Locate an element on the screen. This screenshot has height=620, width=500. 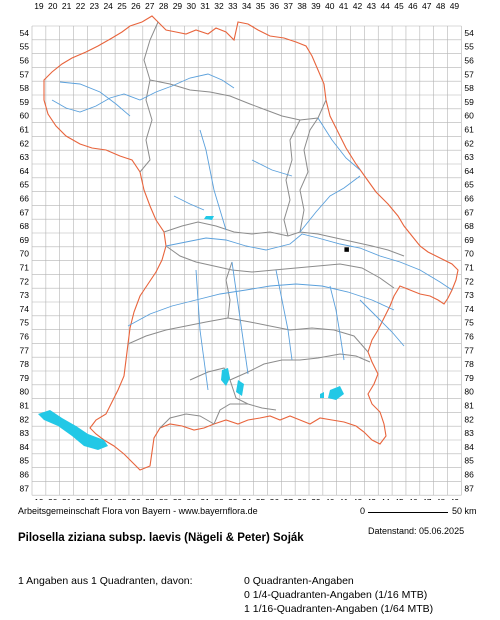
column-label-bottom: 49 is located at coordinates (455, 498).